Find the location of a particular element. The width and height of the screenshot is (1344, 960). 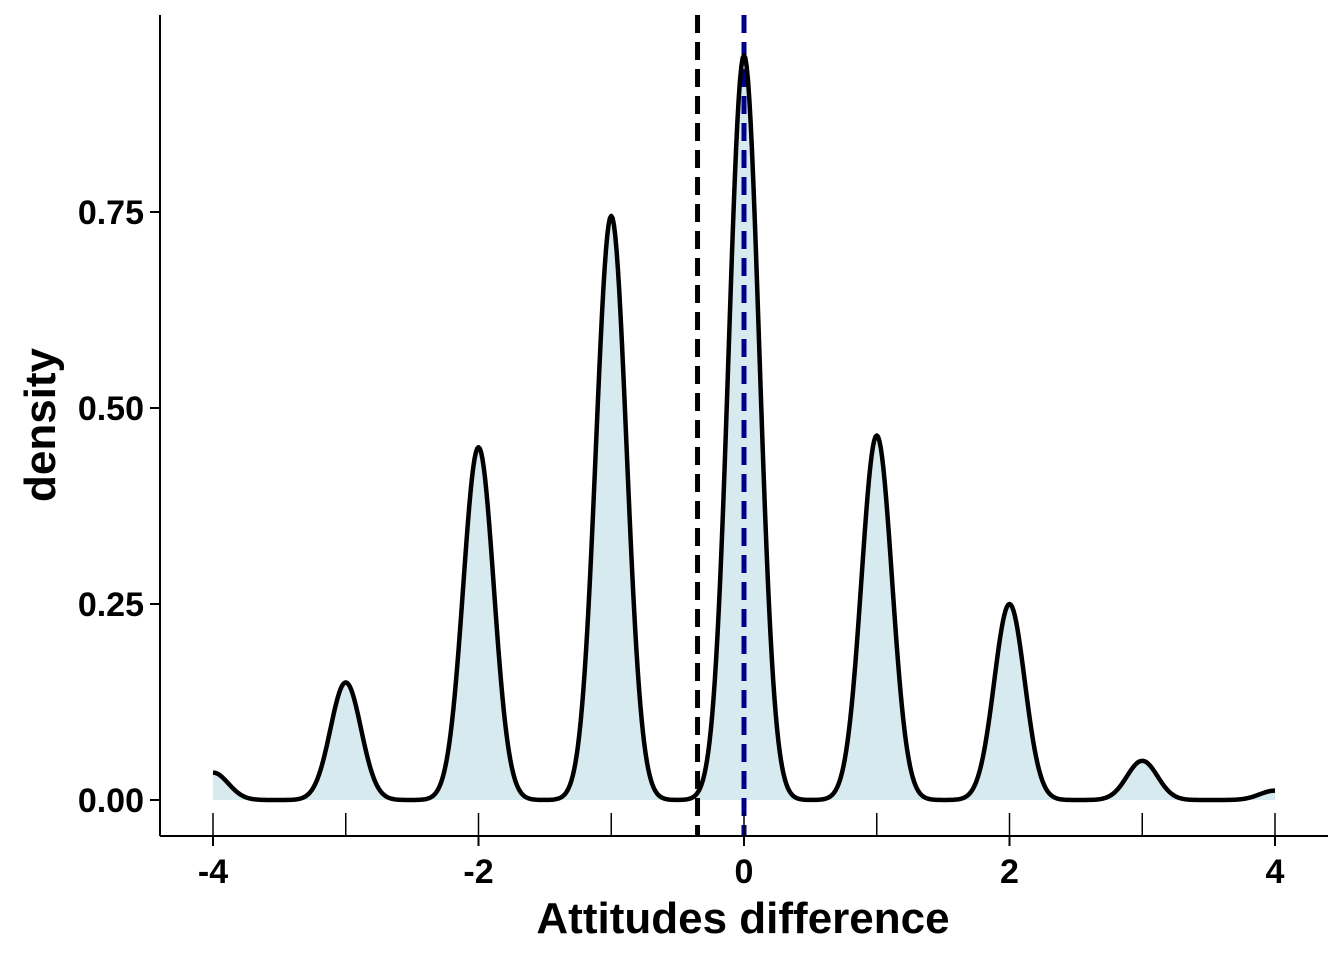

x-tick-label: 4 is located at coordinates (1275, 872).